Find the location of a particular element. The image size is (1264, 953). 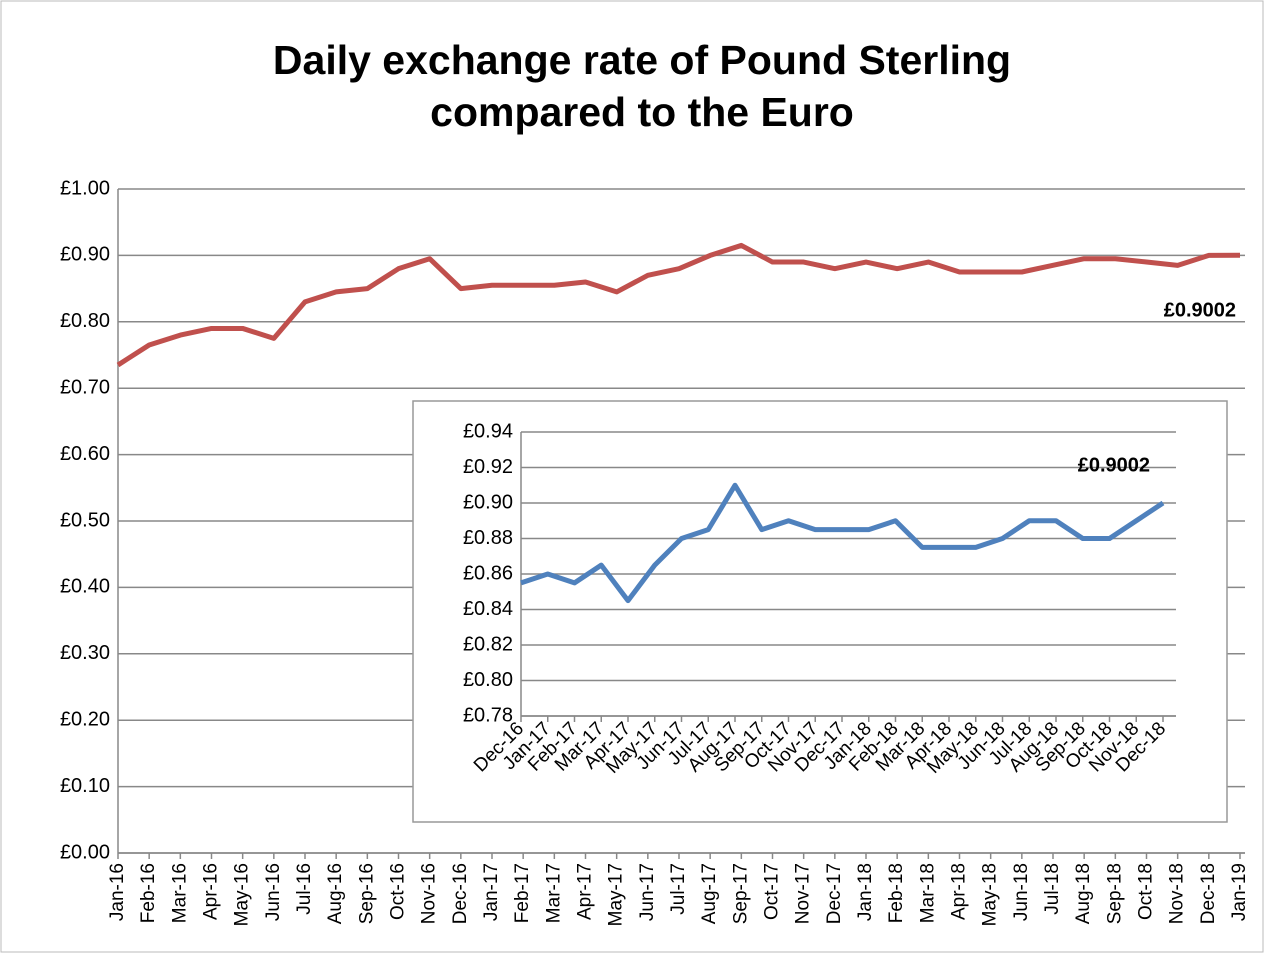

x-tick-label: Apr-17 is located at coordinates (585, 891).